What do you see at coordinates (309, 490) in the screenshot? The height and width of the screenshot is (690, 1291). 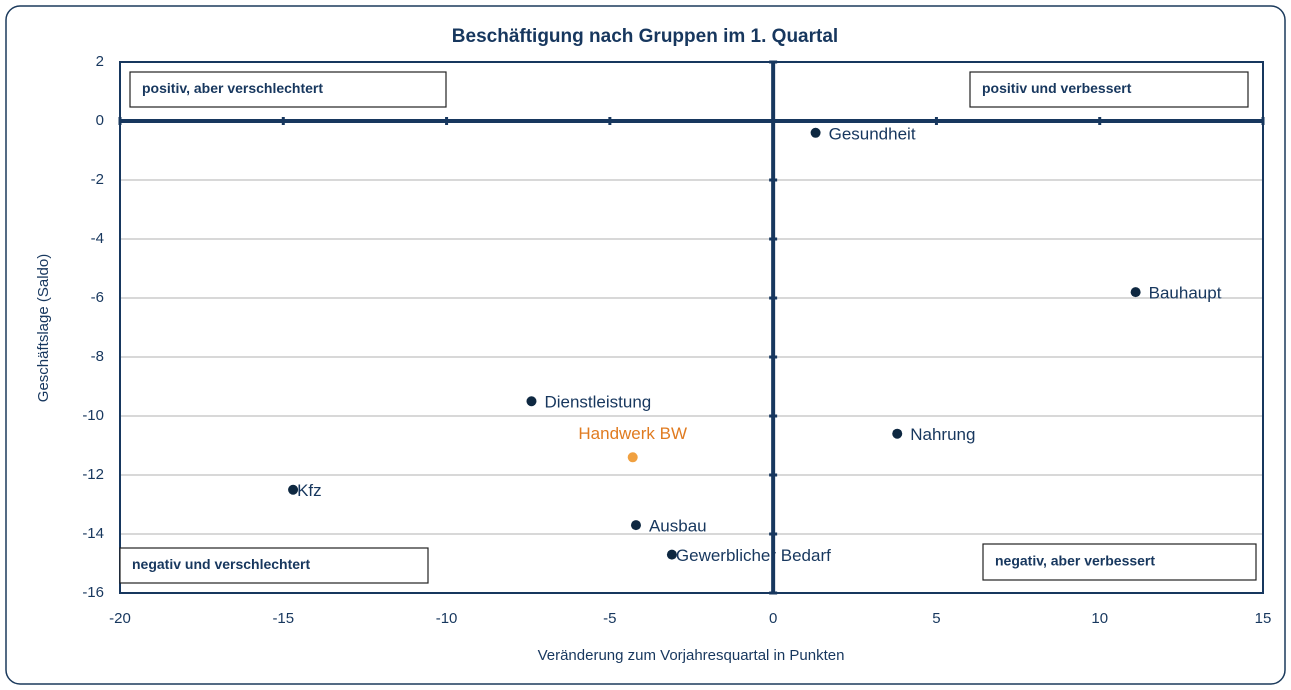 I see `point-label: Kfz` at bounding box center [309, 490].